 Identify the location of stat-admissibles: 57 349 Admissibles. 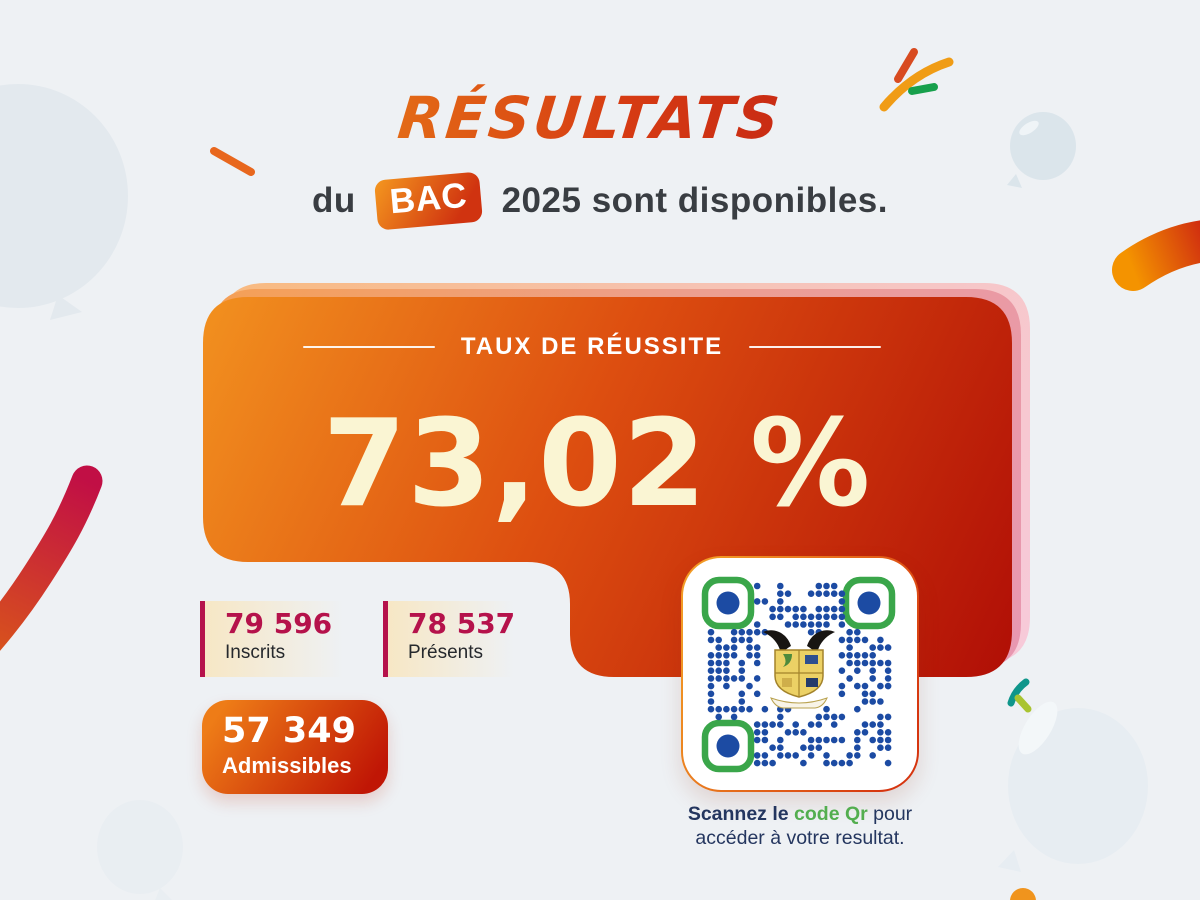
(295, 747).